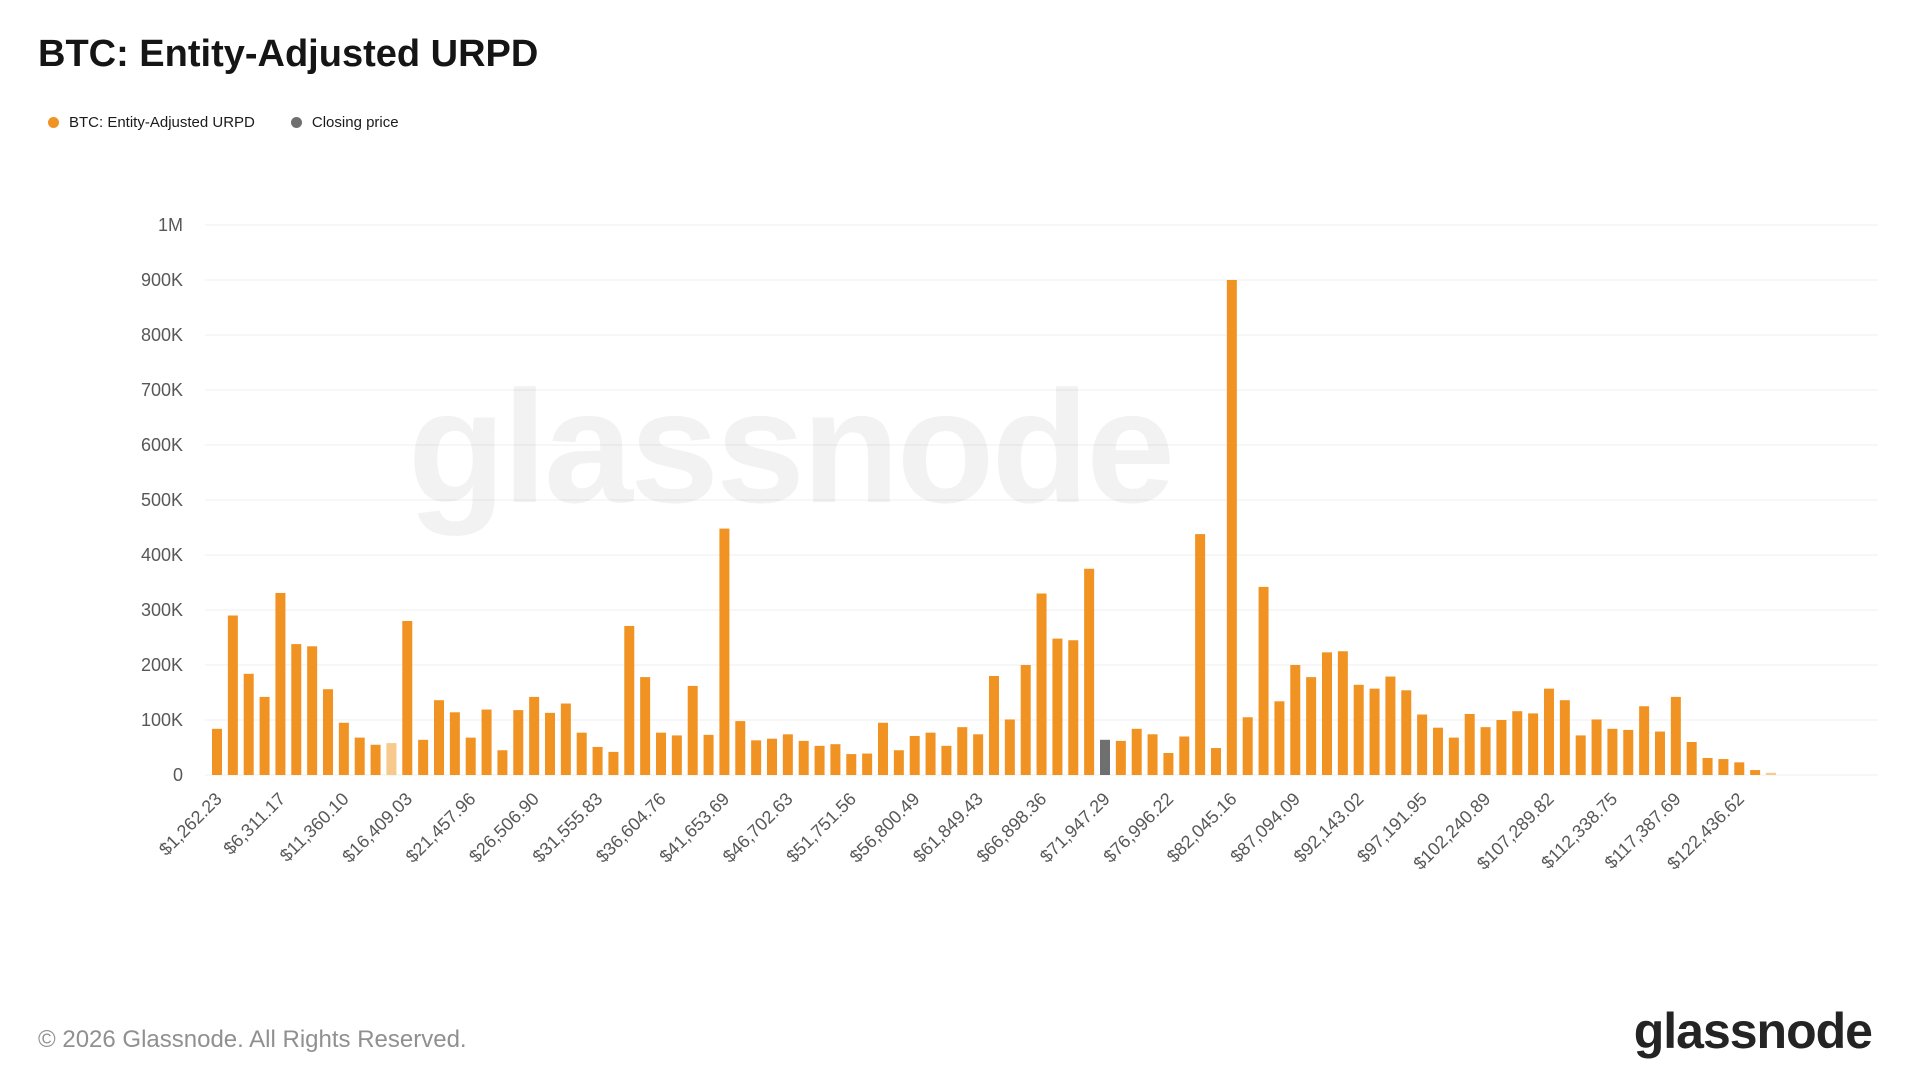 Image resolution: width=1920 pixels, height=1080 pixels. I want to click on legend-item-urpd: BTC: Entity-Adjusted URPD, so click(151, 122).